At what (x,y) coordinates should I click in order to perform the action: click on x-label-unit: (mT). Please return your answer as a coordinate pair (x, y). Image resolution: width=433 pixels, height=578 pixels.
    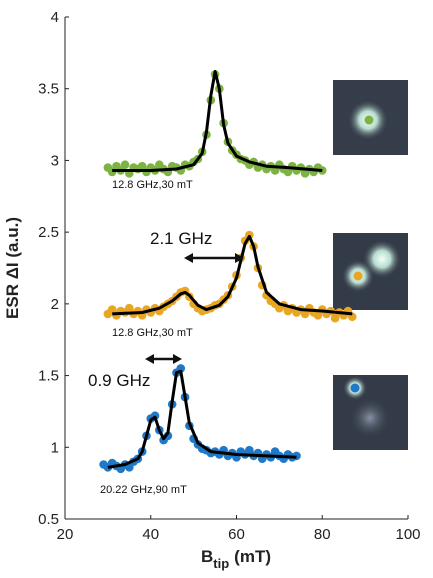
    Looking at the image, I should click on (252, 556).